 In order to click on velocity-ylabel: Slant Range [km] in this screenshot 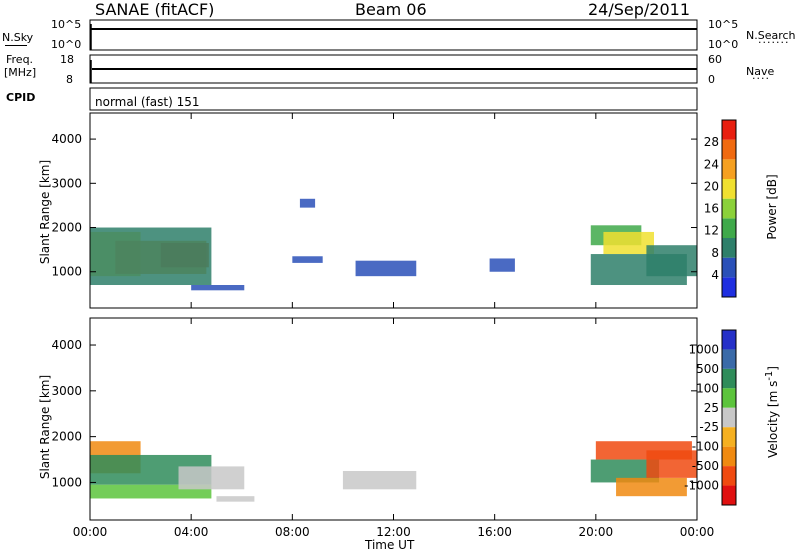, I will do `click(45, 427)`.